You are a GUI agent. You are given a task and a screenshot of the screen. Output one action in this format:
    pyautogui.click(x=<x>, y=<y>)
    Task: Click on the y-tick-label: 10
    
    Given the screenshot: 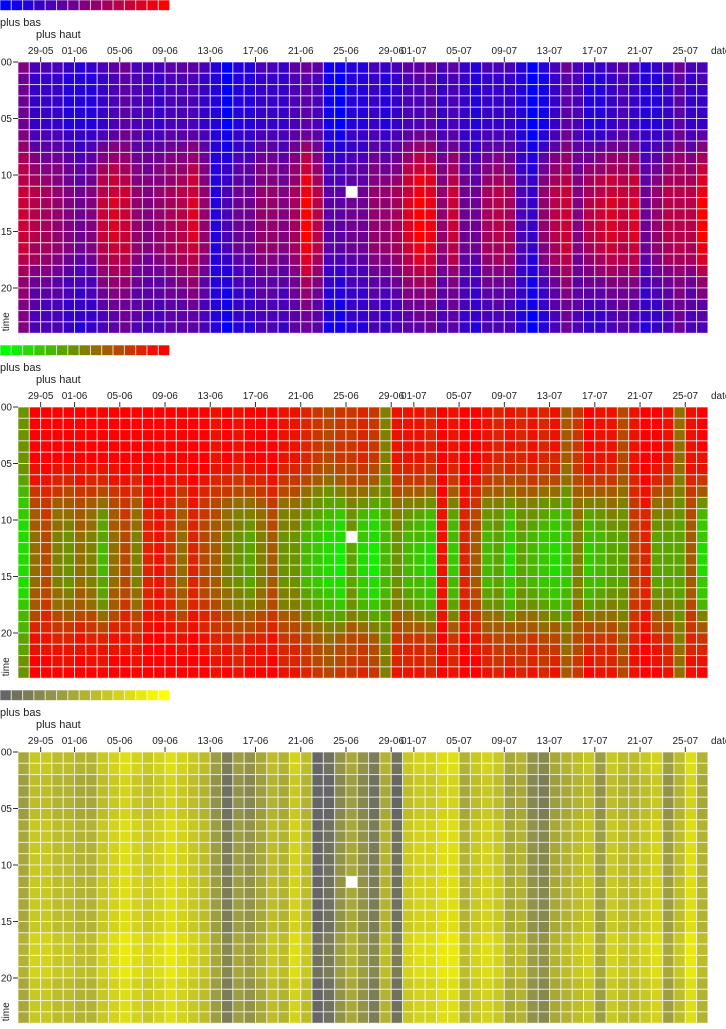 What is the action you would take?
    pyautogui.click(x=7, y=176)
    